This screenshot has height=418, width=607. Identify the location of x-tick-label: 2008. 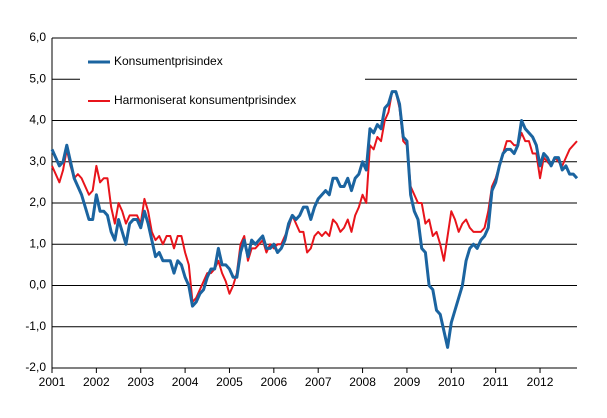
(362, 382).